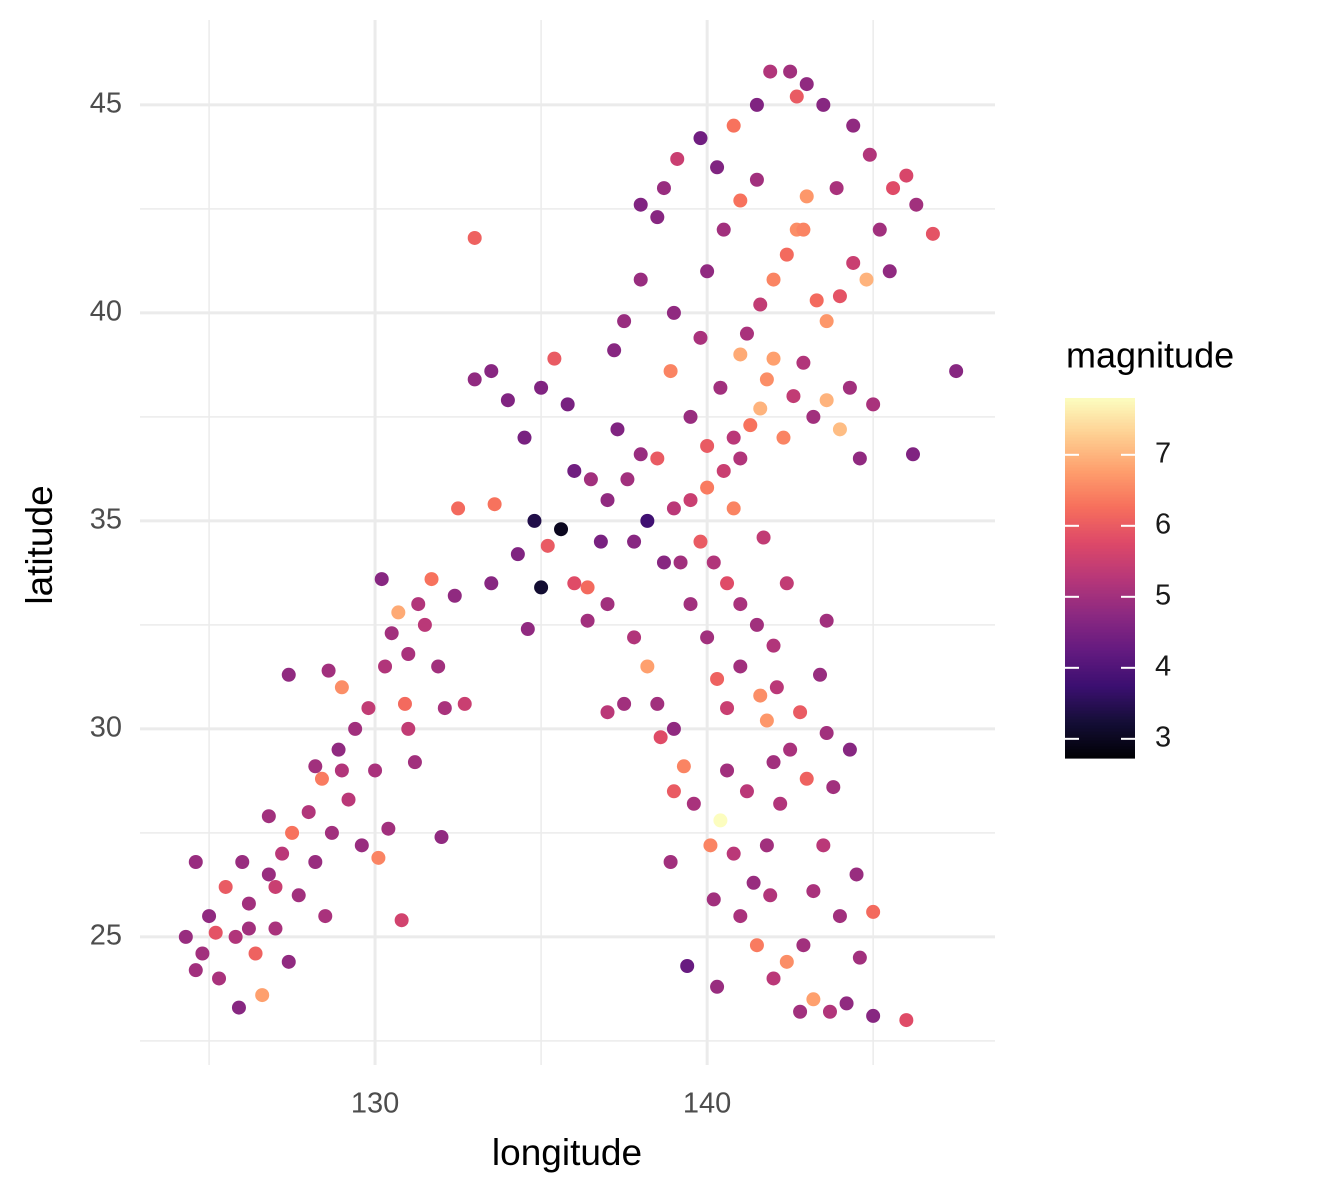 The image size is (1320, 1200). I want to click on x-axis-title: longitude, so click(567, 1152).